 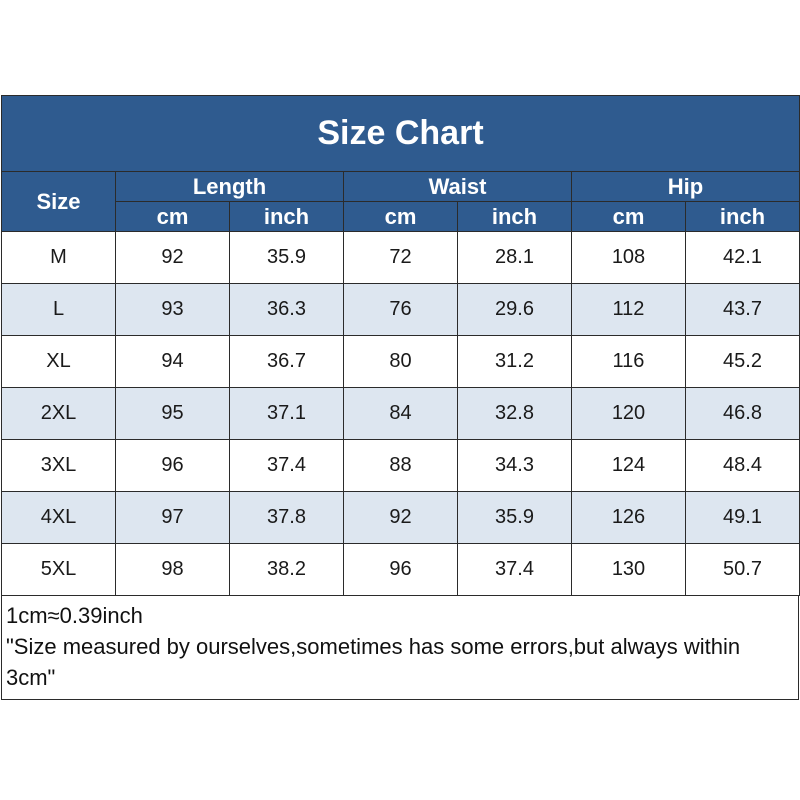 What do you see at coordinates (400, 133) in the screenshot?
I see `chart-title: Size Chart` at bounding box center [400, 133].